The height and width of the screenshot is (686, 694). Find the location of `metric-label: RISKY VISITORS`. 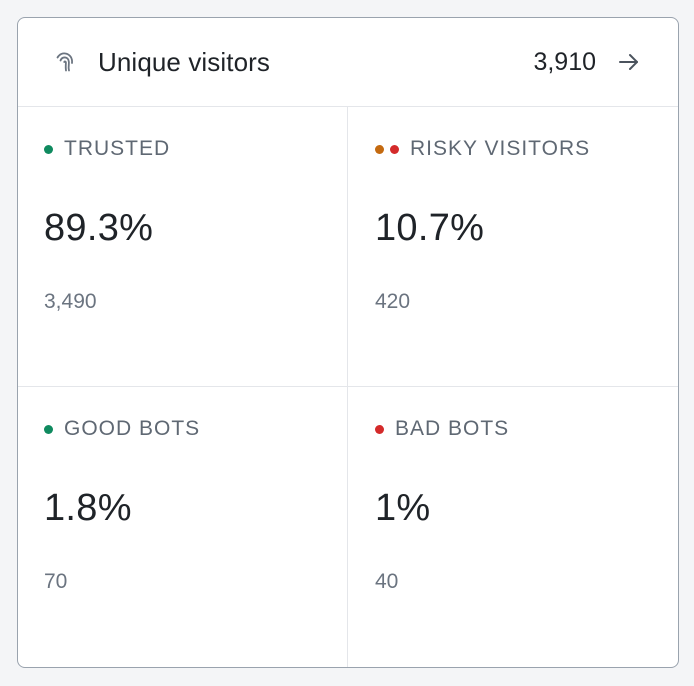

metric-label: RISKY VISITORS is located at coordinates (500, 148).